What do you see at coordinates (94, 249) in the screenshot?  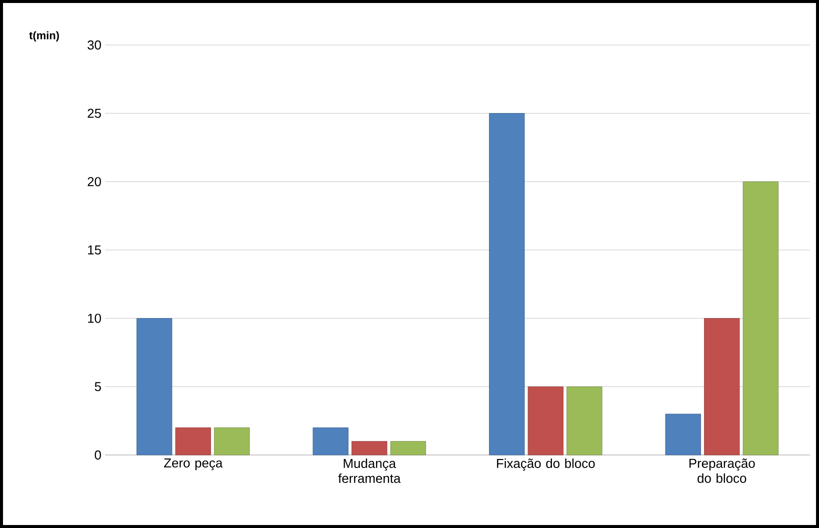 I see `y-tick-label: 15` at bounding box center [94, 249].